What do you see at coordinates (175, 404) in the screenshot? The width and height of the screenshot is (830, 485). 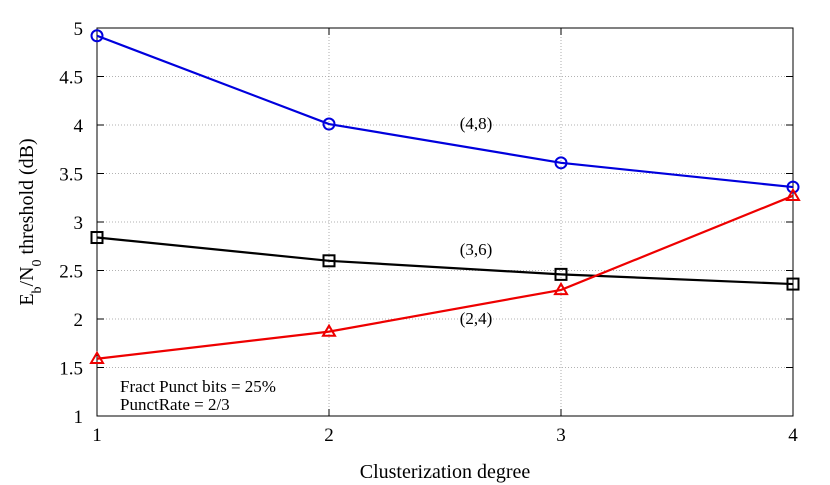 I see `annotation-punct-rate: PunctRate = 2/3` at bounding box center [175, 404].